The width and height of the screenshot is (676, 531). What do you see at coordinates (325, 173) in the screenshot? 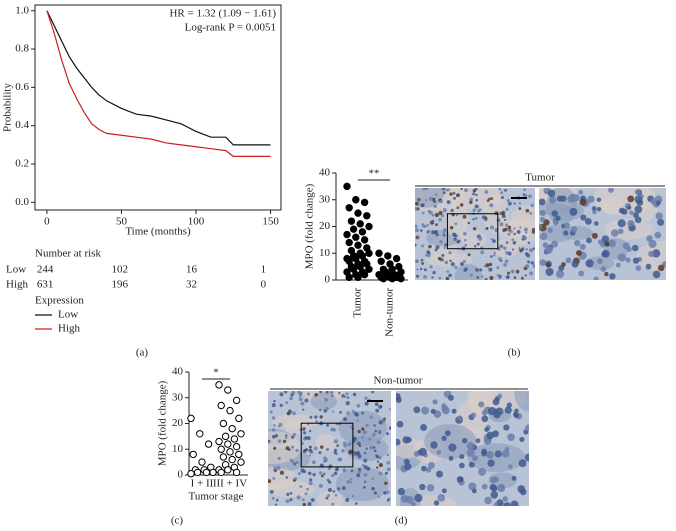
I see `y-tick-label: 40` at bounding box center [325, 173].